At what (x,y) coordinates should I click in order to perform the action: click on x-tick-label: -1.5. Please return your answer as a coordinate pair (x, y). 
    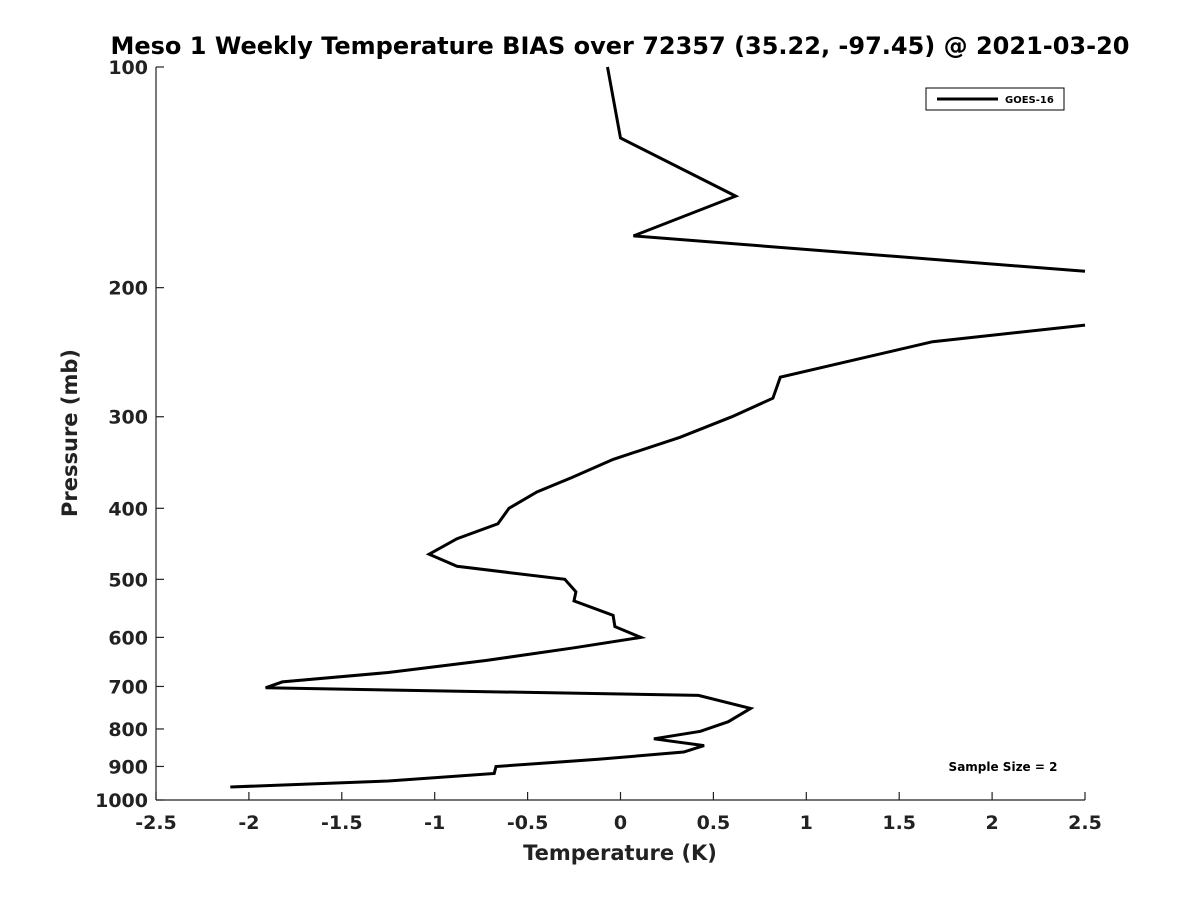
    Looking at the image, I should click on (342, 823).